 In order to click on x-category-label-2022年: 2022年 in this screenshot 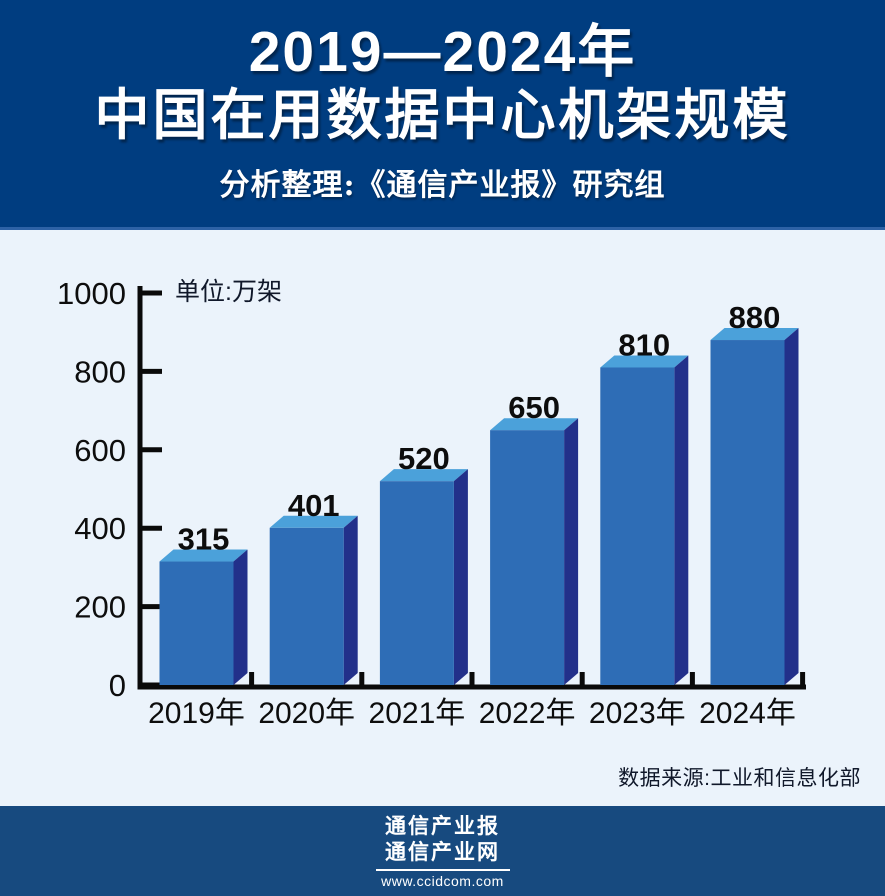, I will do `click(527, 713)`.